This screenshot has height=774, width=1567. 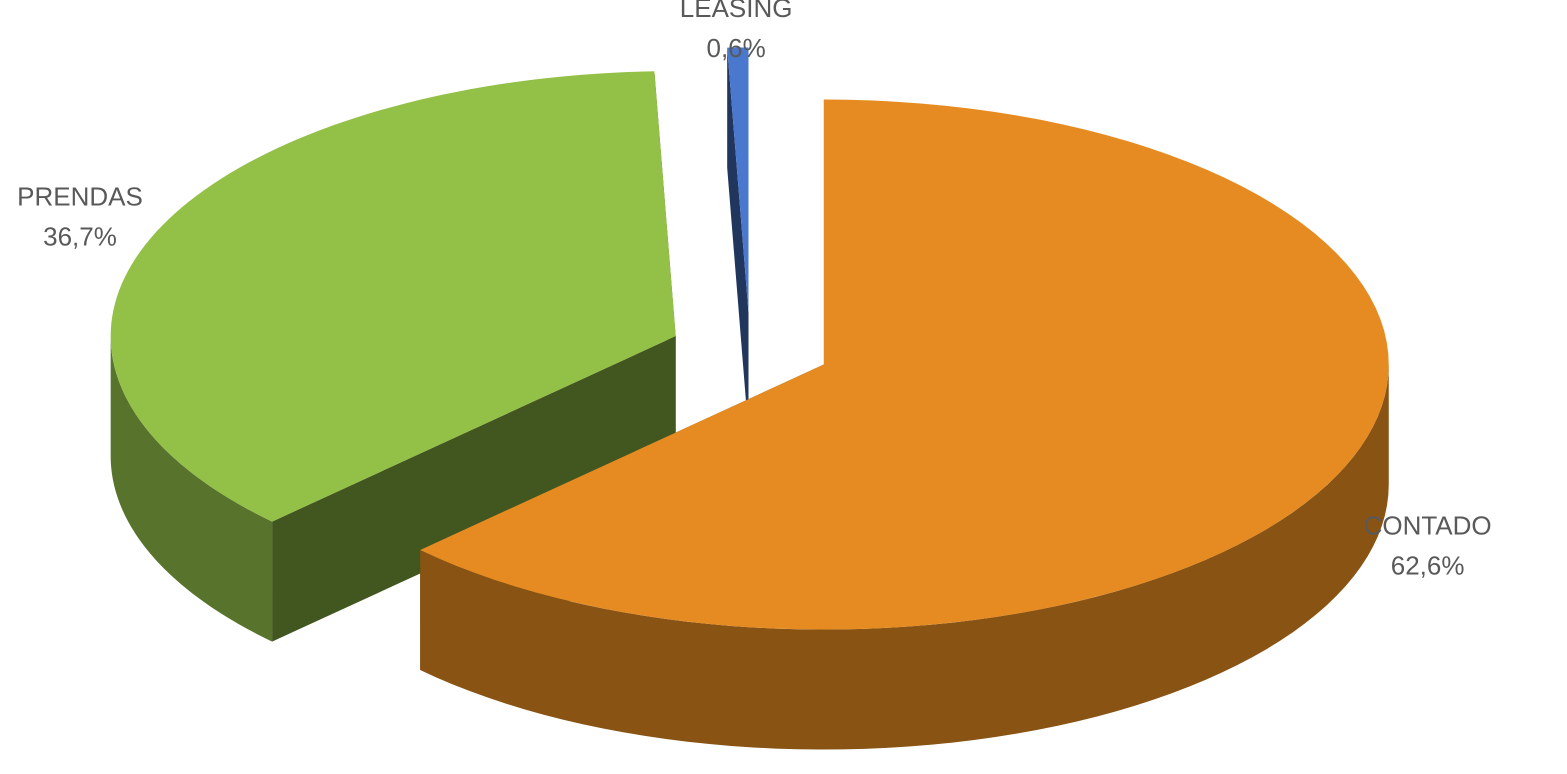 What do you see at coordinates (736, 11) in the screenshot?
I see `category-label: LEASING` at bounding box center [736, 11].